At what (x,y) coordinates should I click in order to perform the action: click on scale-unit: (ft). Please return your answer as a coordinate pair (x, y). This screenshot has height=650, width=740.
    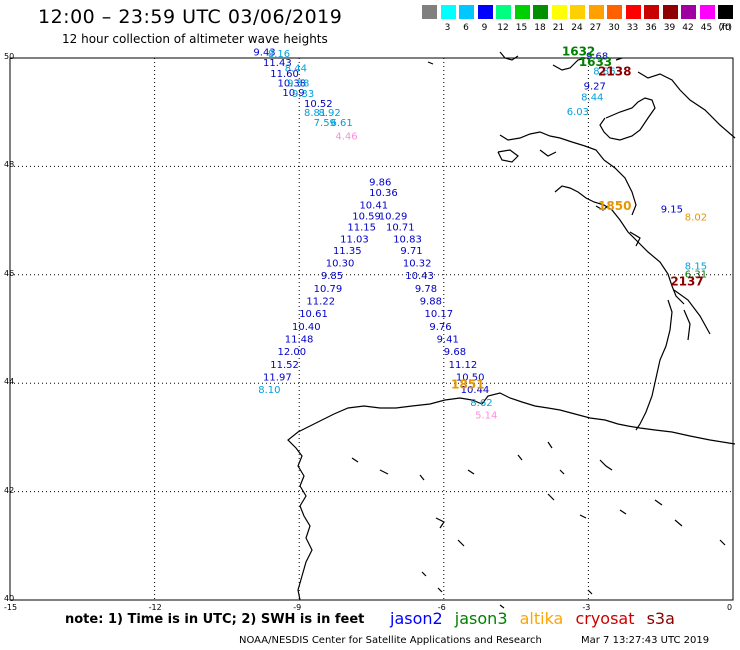
    Looking at the image, I should click on (725, 28).